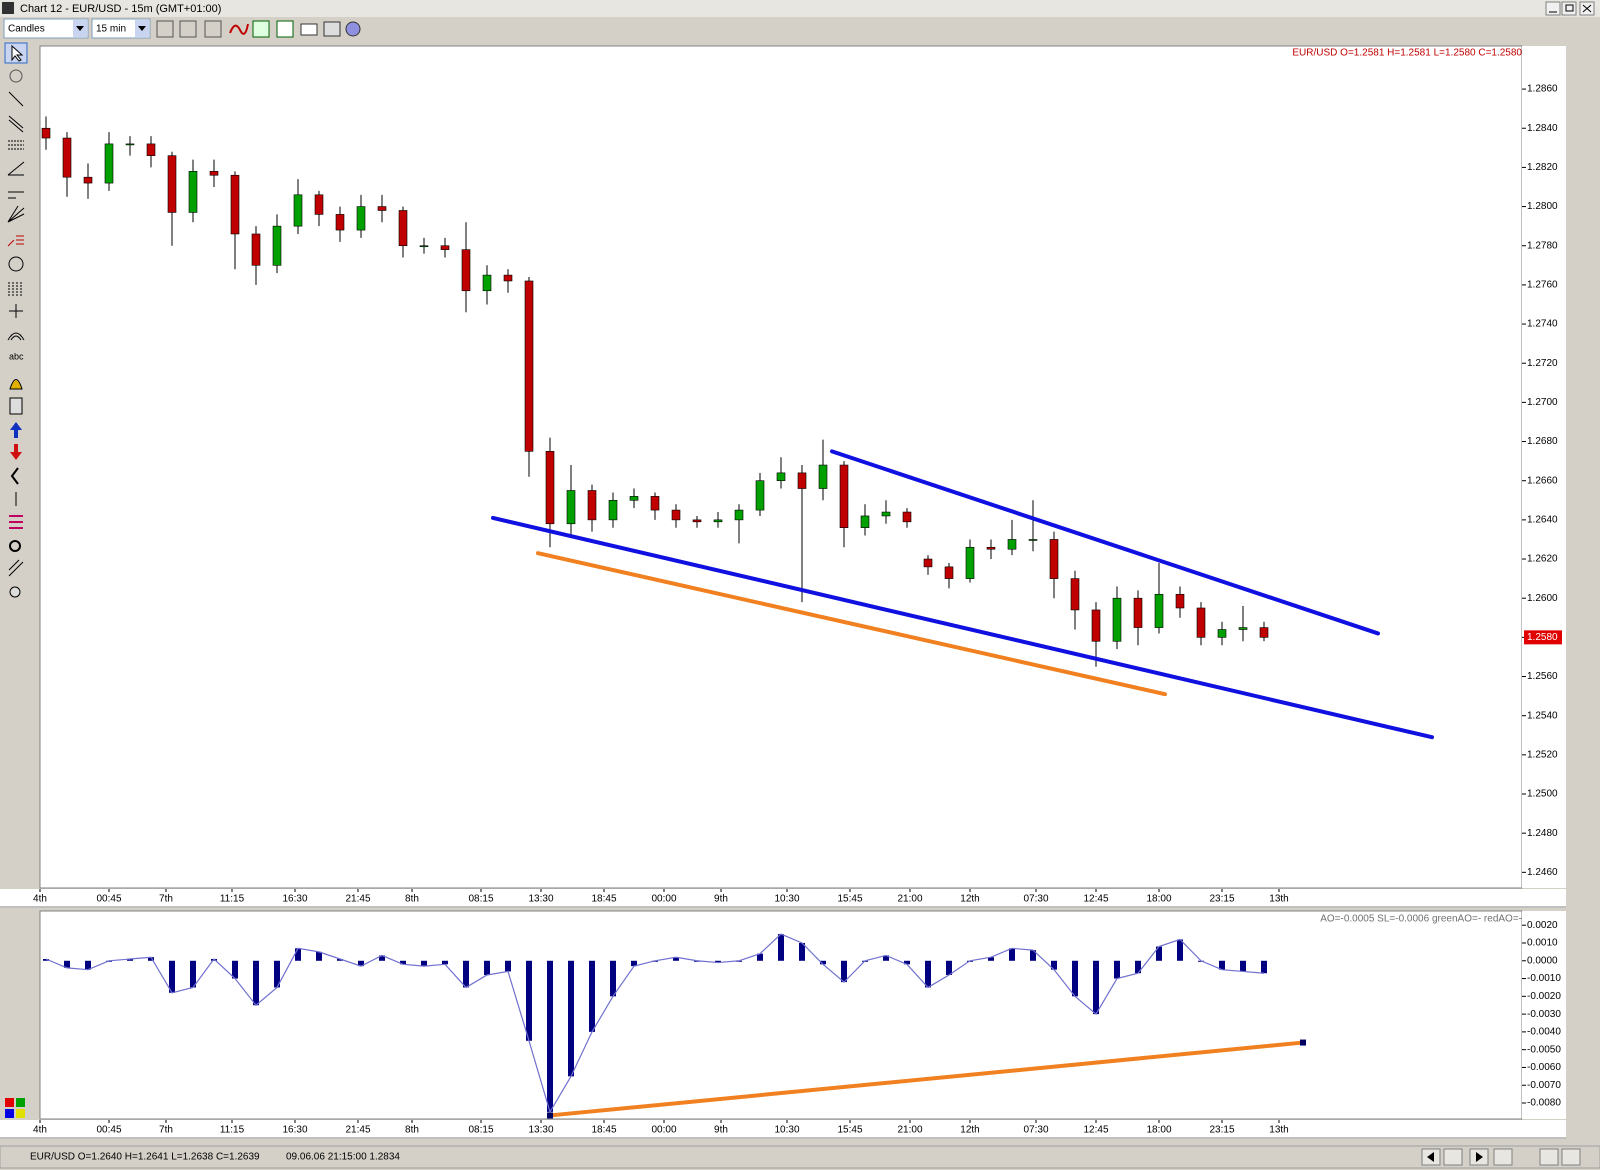  Describe the element at coordinates (1221, 1130) in the screenshot. I see `x-tick-label: 23:15` at that location.